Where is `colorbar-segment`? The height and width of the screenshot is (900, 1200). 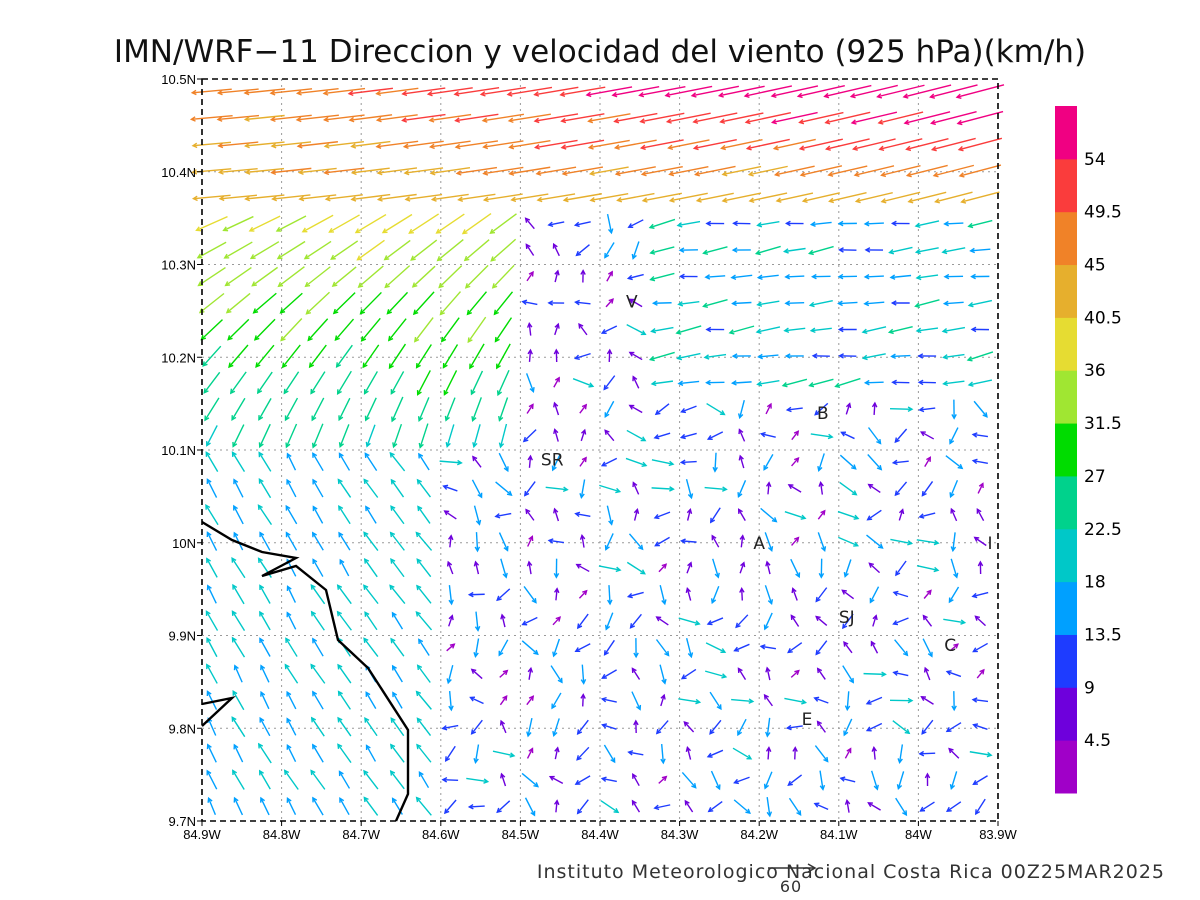 colorbar-segment is located at coordinates (1066, 133).